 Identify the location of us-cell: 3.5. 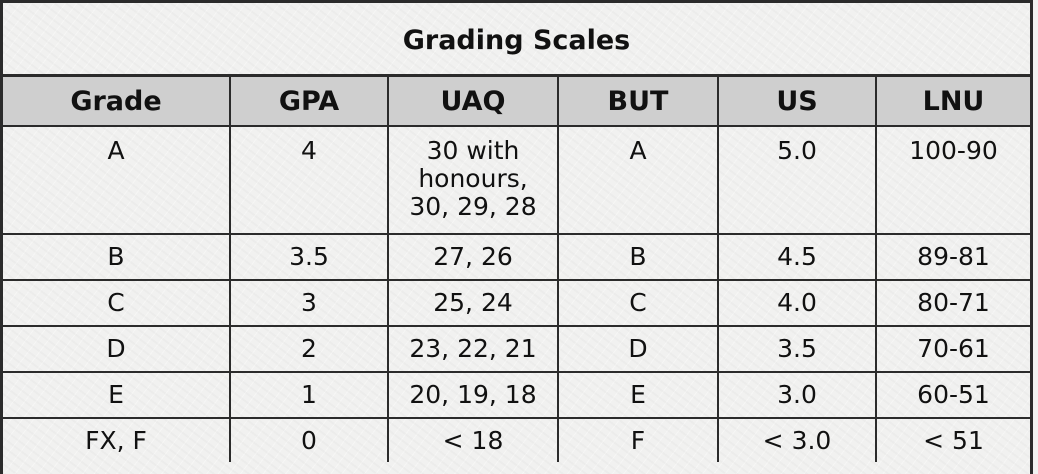
(797, 349).